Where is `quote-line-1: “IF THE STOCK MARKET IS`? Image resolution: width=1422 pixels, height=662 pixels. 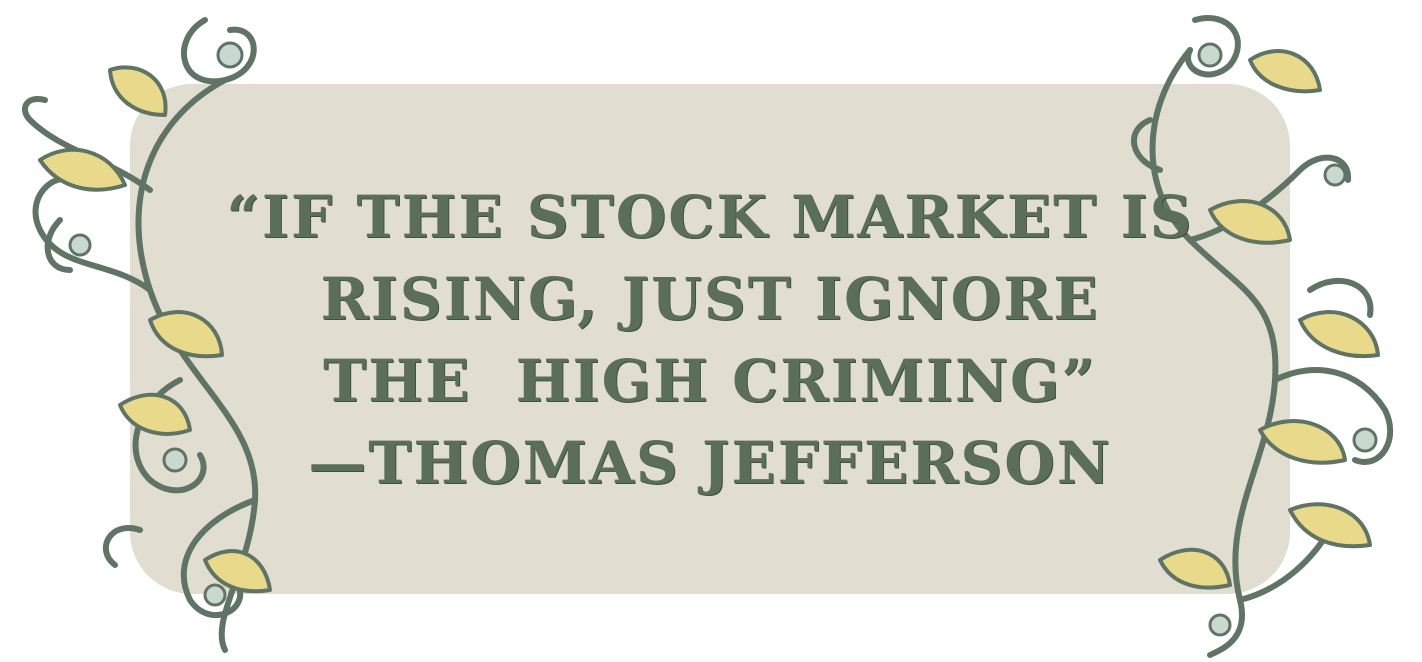
quote-line-1: “IF THE STOCK MARKET IS is located at coordinates (710, 217).